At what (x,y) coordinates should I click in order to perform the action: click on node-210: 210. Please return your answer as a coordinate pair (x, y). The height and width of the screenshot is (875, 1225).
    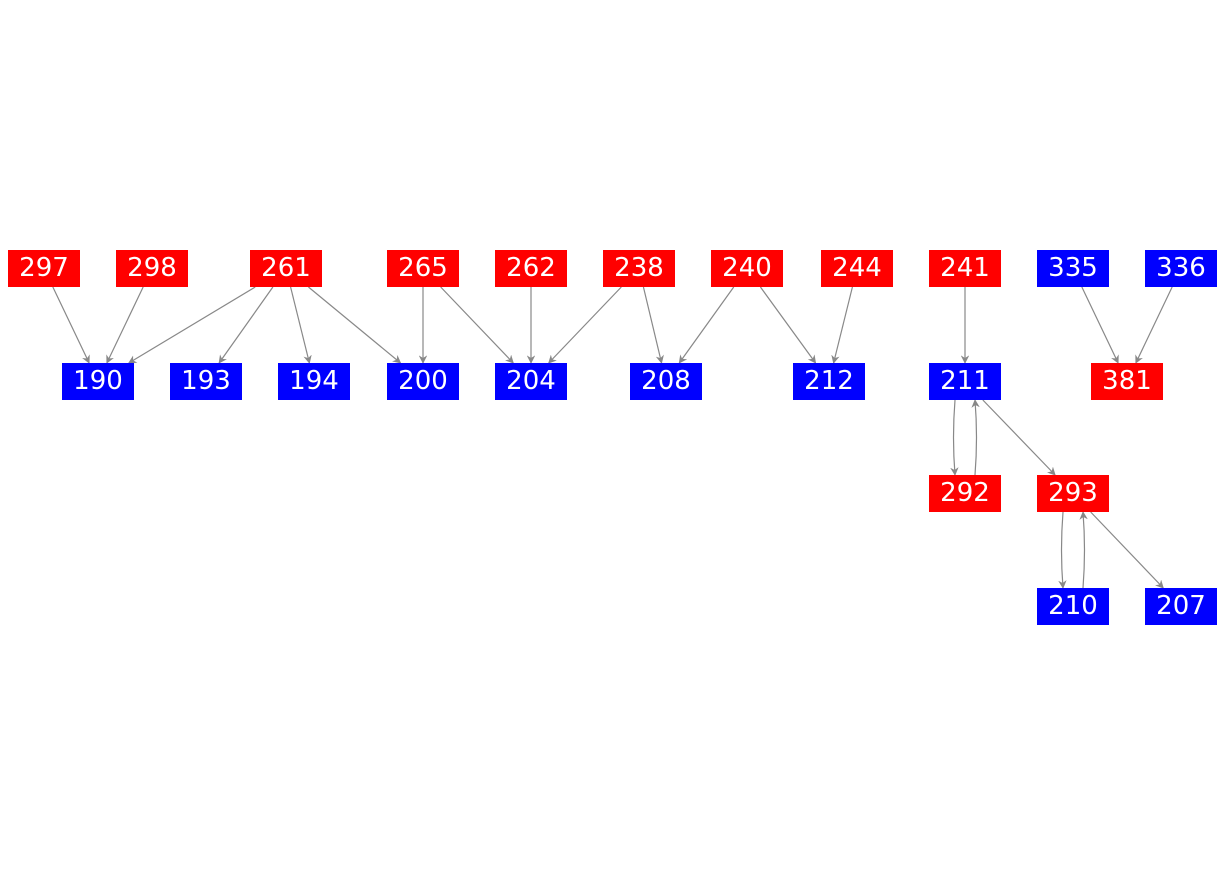
    Looking at the image, I should click on (1073, 606).